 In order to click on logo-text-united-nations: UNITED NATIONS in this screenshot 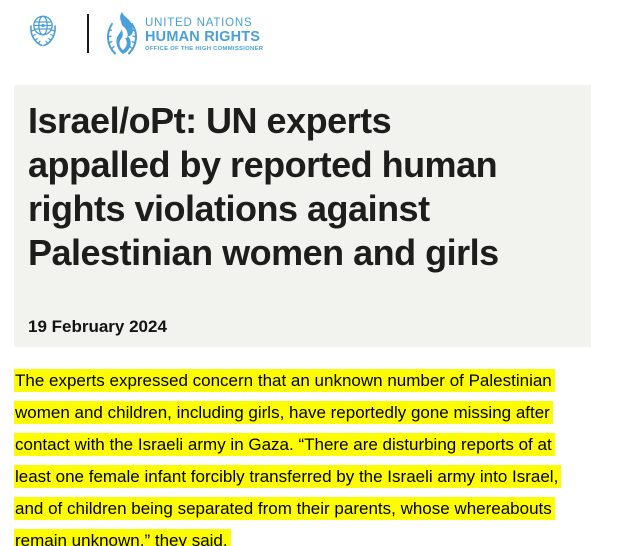, I will do `click(199, 23)`.